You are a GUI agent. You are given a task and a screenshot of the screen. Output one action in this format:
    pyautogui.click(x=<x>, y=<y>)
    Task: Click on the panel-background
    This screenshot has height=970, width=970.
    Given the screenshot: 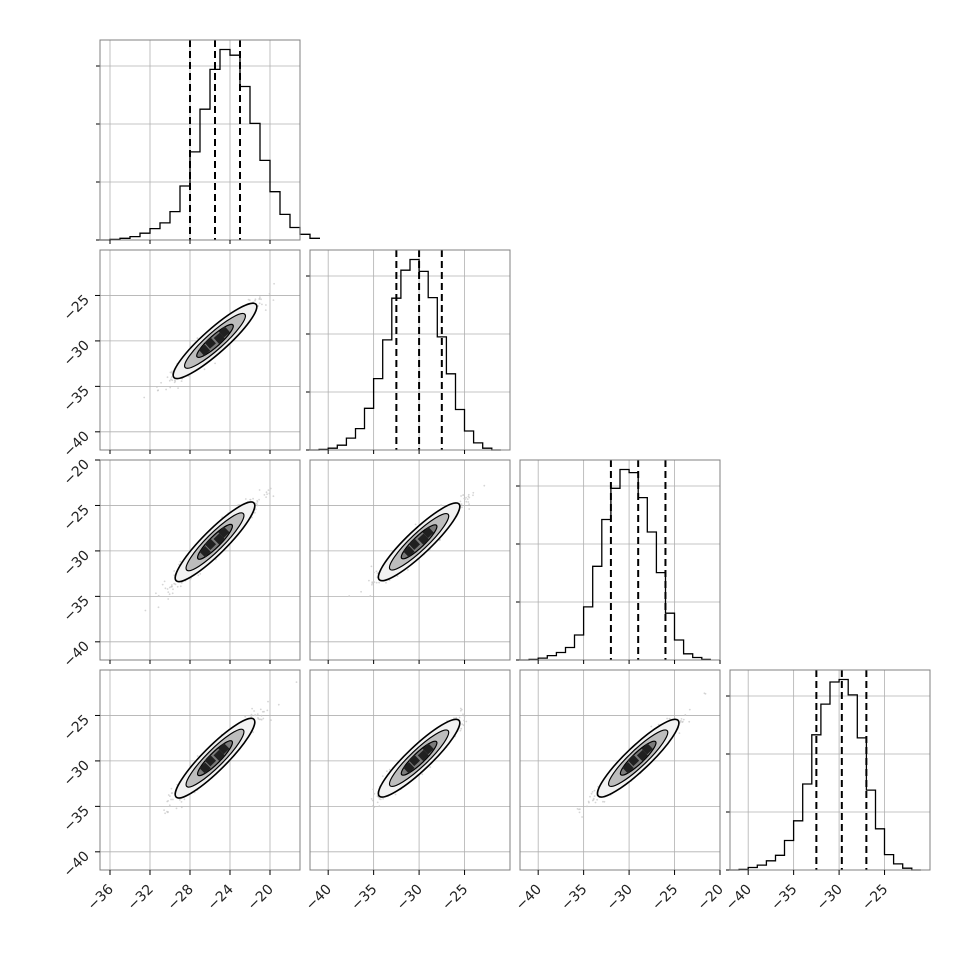 What is the action you would take?
    pyautogui.click(x=620, y=560)
    